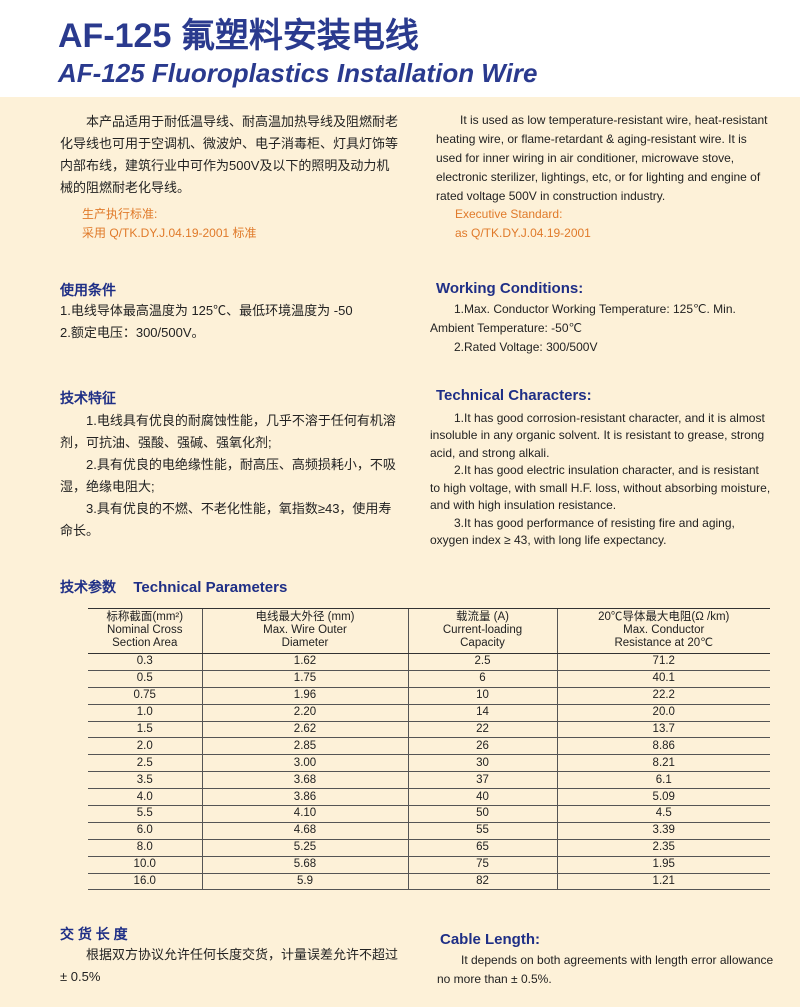 Image resolution: width=800 pixels, height=1007 pixels. I want to click on table-row: 2.0 2.85 26 8.86, so click(429, 746).